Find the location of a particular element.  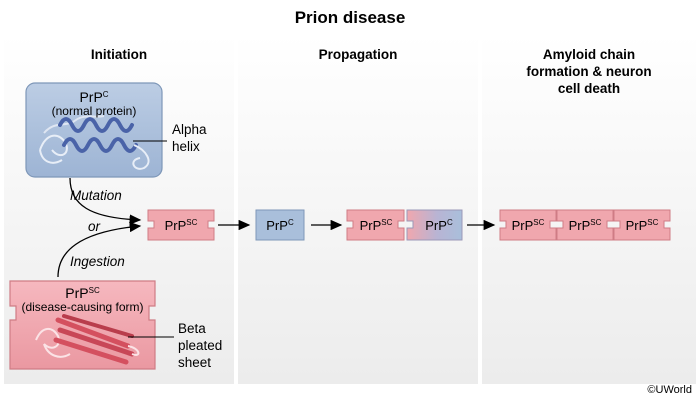

amyloid-token-1-label: PrPSC is located at coordinates (528, 225).